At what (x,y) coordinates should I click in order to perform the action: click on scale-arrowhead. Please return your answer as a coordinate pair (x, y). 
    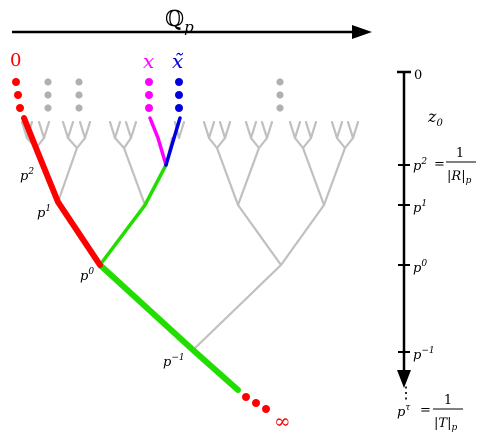
    Looking at the image, I should click on (404, 379).